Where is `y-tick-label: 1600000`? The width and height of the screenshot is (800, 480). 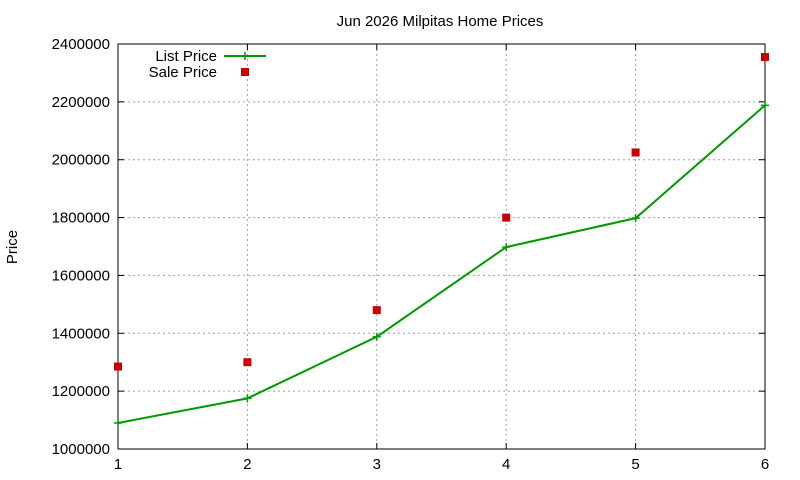
y-tick-label: 1600000 is located at coordinates (81, 275).